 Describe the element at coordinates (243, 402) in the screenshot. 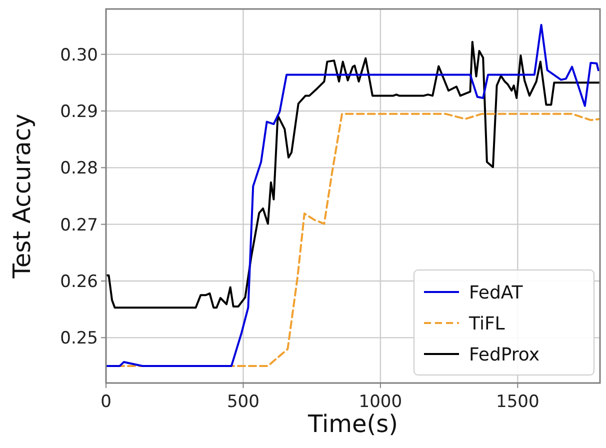

I see `x-tick-label: 500` at that location.